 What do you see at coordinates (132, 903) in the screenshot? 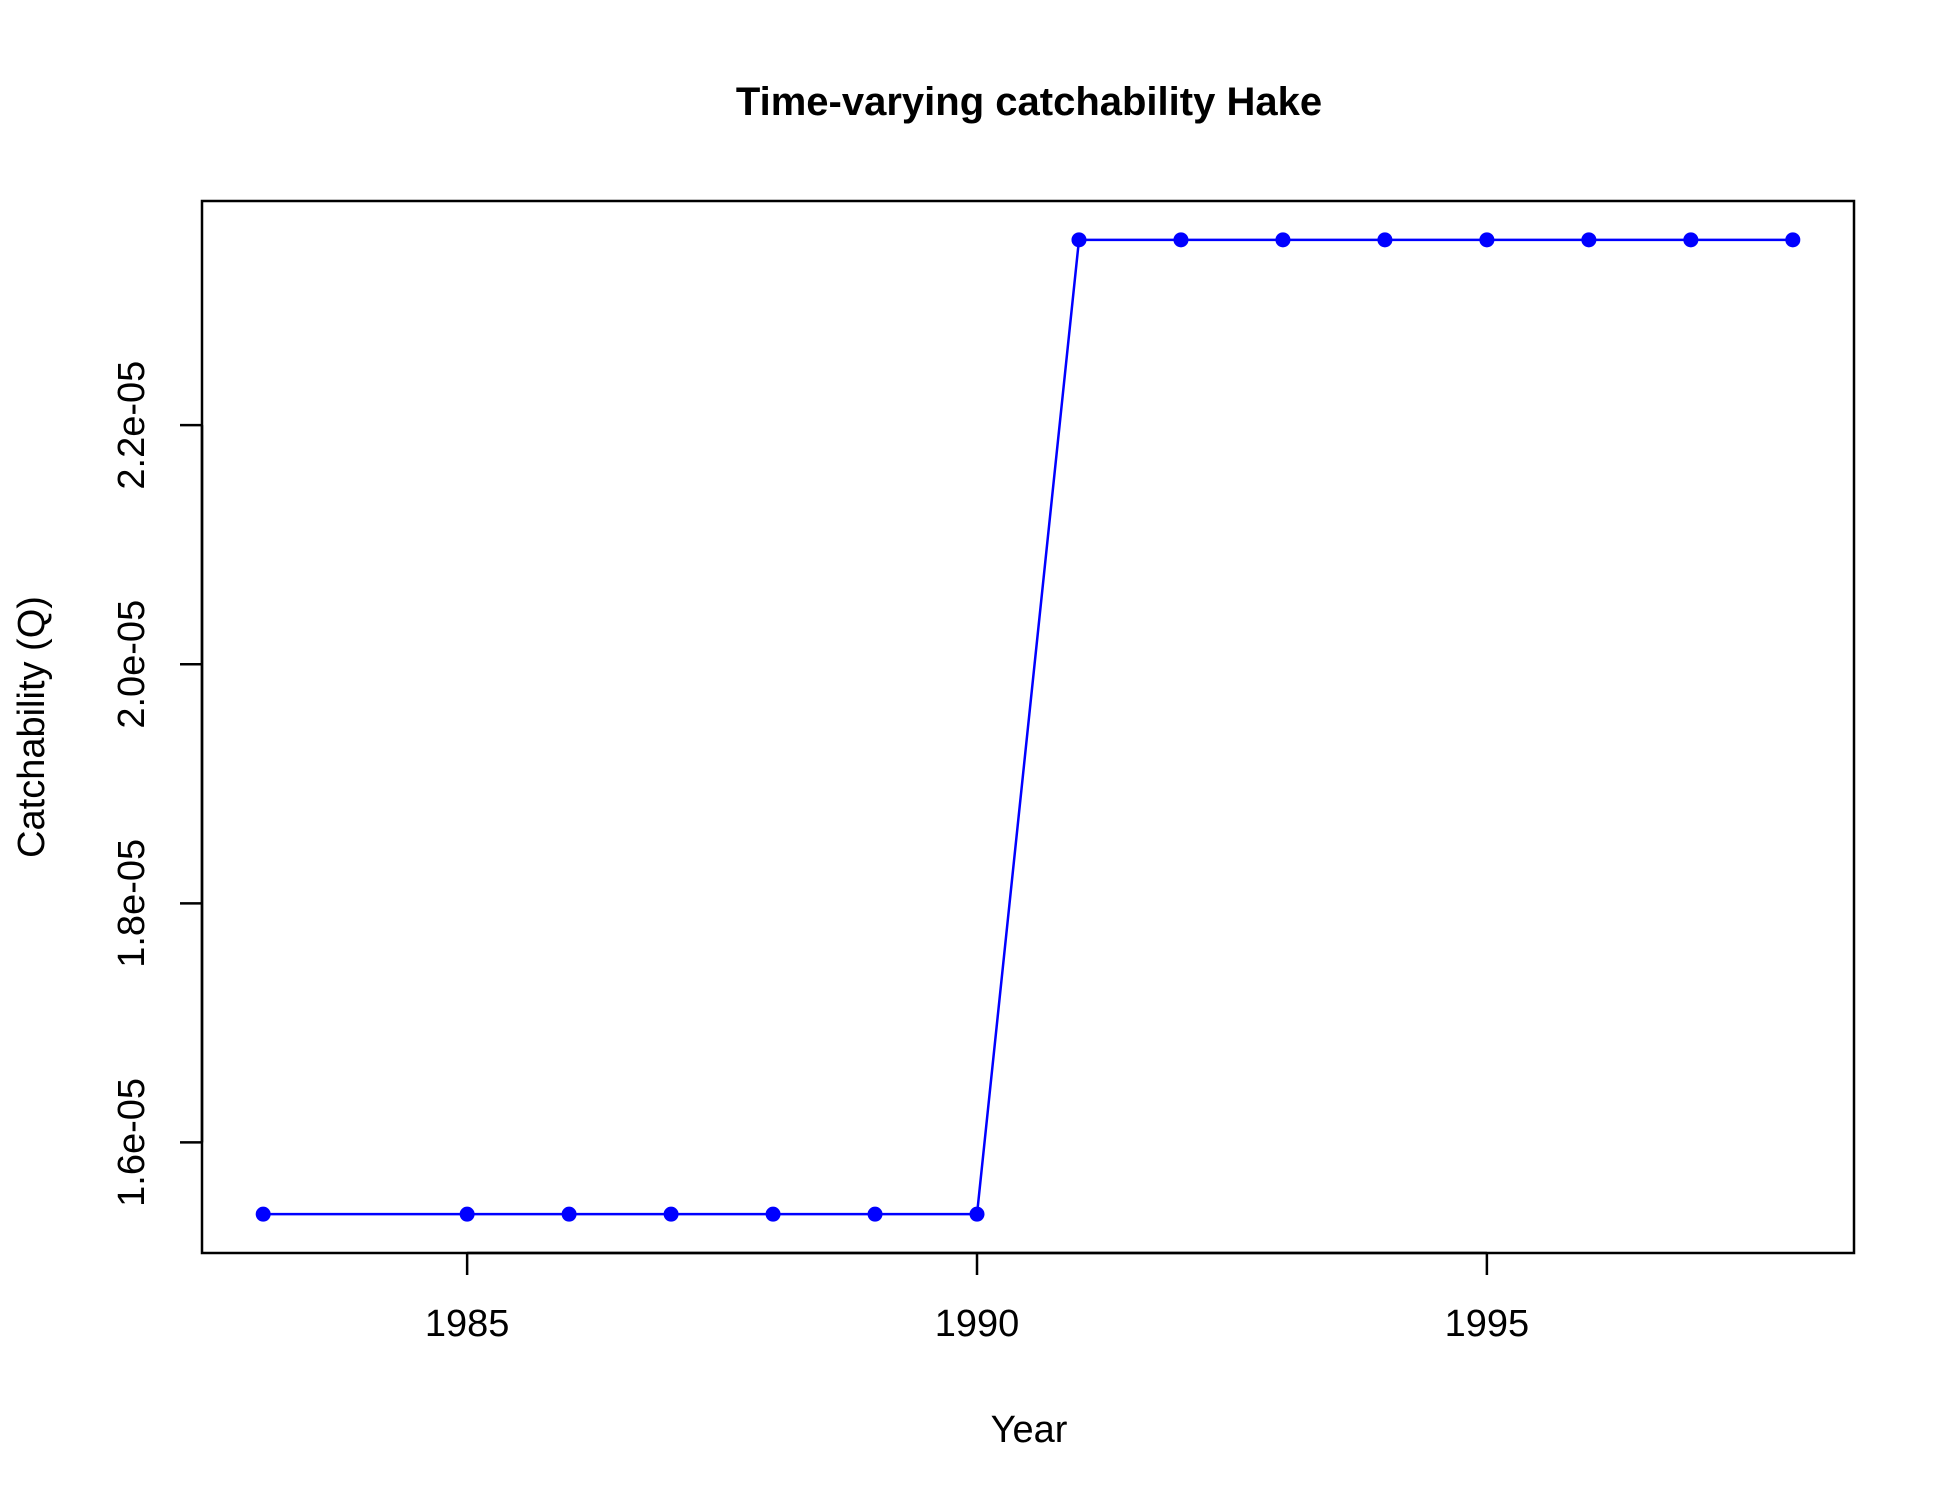
I see `y-tick-label: 1.8e-05` at bounding box center [132, 903].